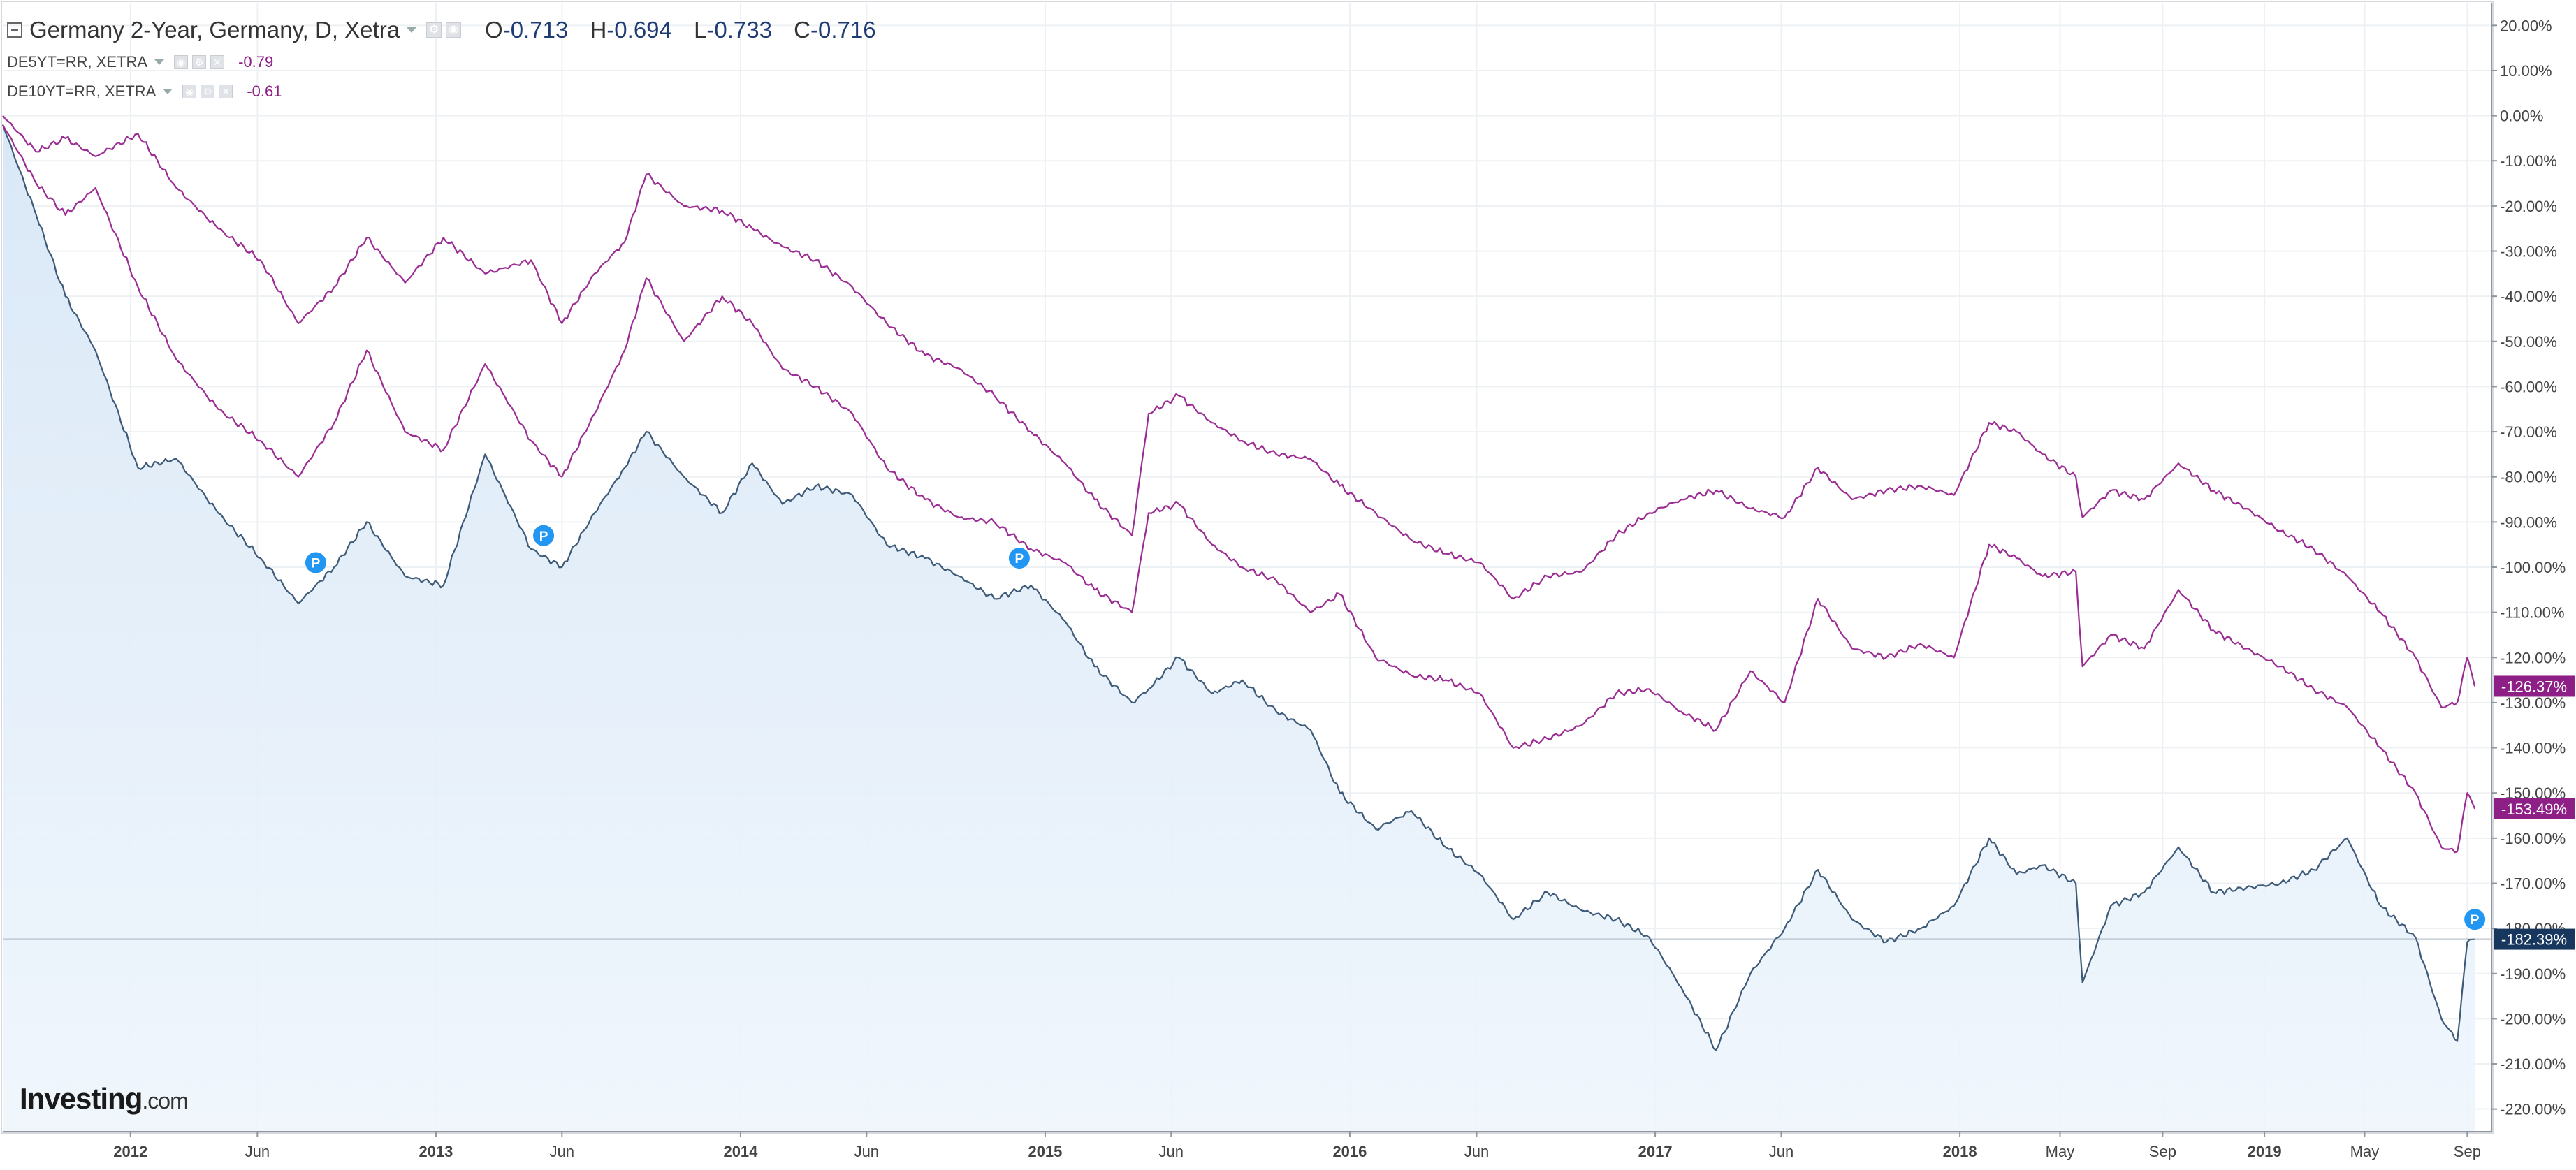 The image size is (2576, 1170). What do you see at coordinates (264, 91) in the screenshot?
I see `de10yt-value: -0.61` at bounding box center [264, 91].